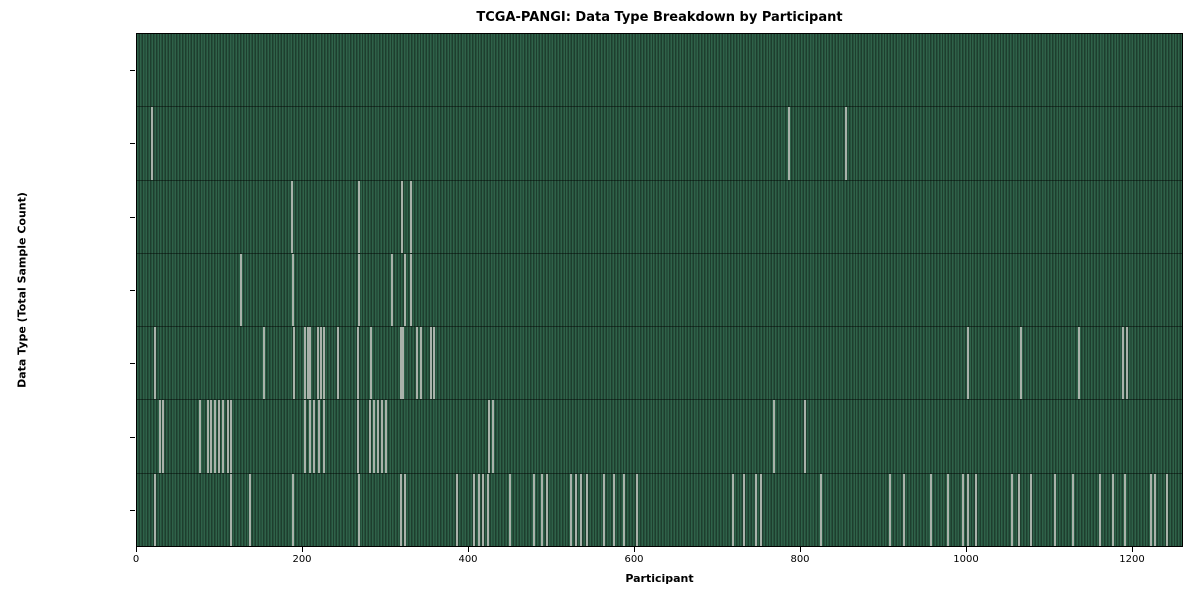 This screenshot has width=1200, height=600. What do you see at coordinates (659, 436) in the screenshot?
I see `row-maf` at bounding box center [659, 436].